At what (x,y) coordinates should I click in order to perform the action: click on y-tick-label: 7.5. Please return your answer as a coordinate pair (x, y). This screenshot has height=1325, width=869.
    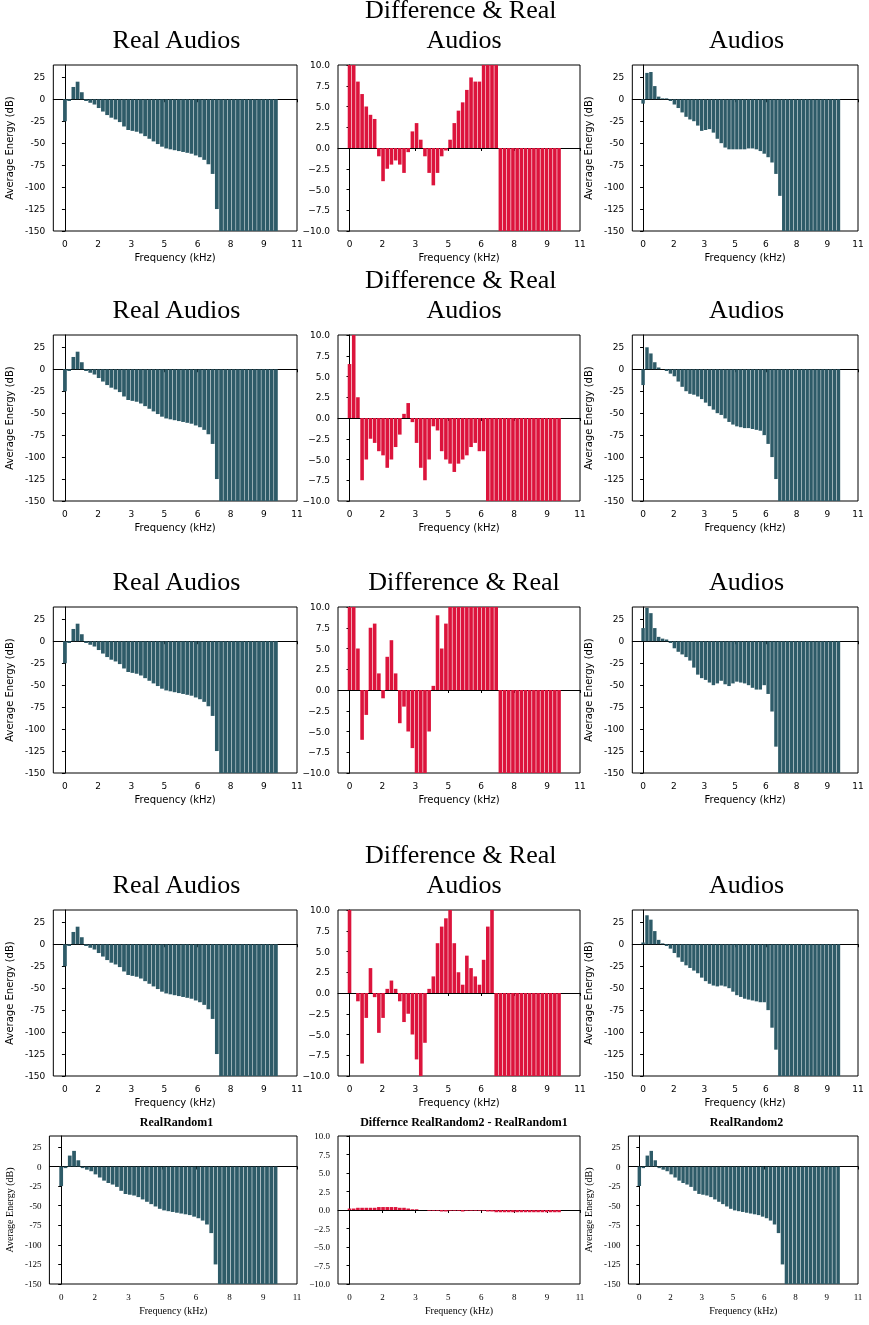
    Looking at the image, I should click on (322, 930).